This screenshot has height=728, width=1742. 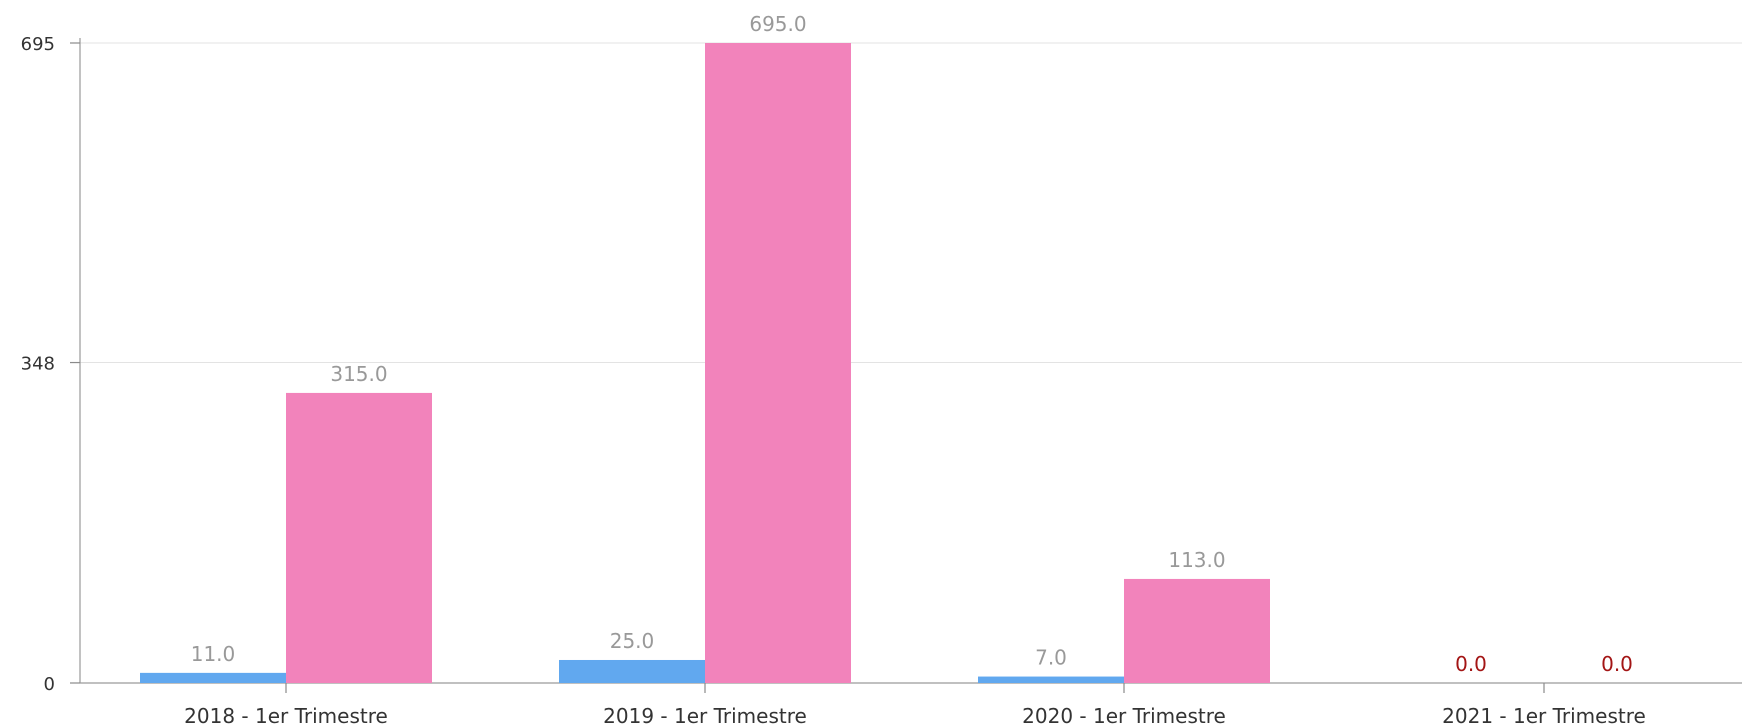 What do you see at coordinates (632, 641) in the screenshot?
I see `bar-value-label: 25.0` at bounding box center [632, 641].